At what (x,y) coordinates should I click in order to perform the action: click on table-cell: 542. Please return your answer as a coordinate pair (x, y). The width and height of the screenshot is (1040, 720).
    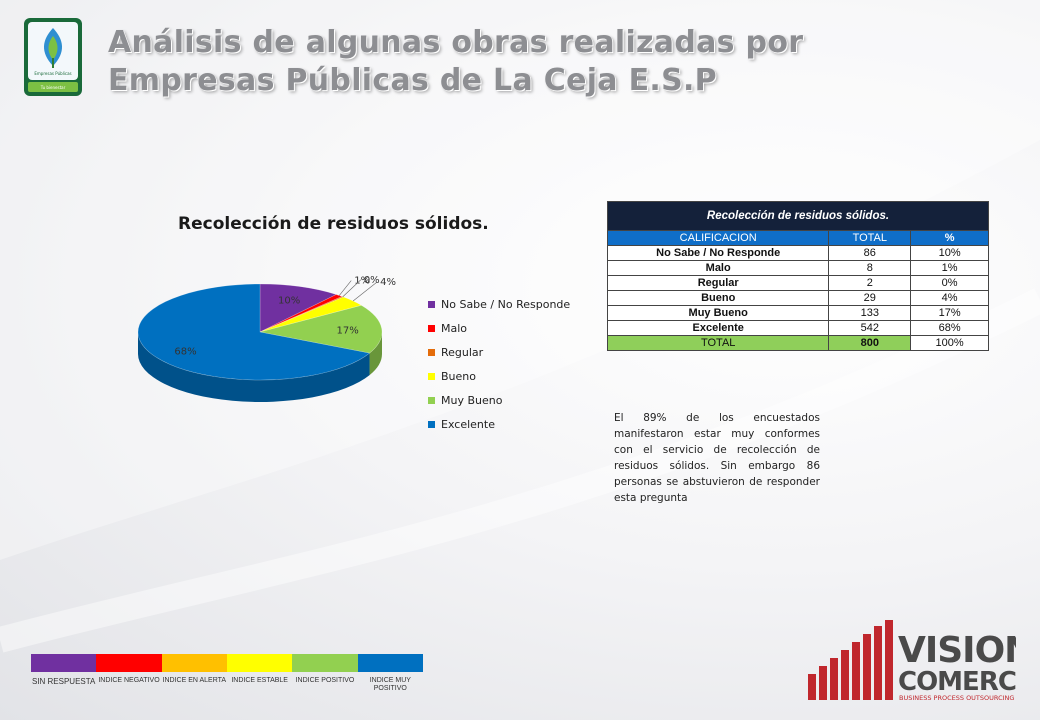
    Looking at the image, I should click on (870, 328).